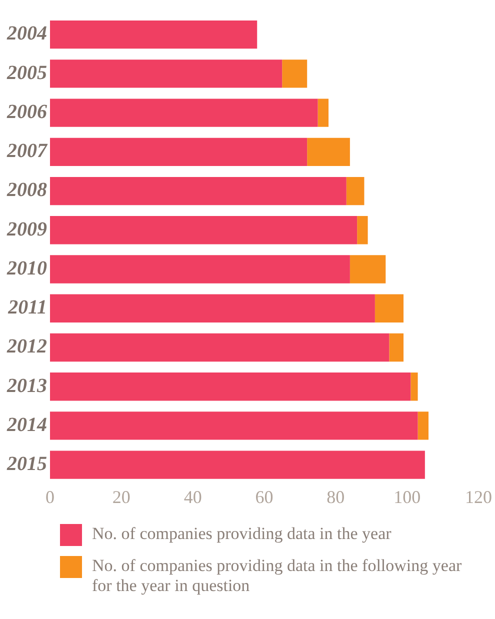  What do you see at coordinates (121, 496) in the screenshot?
I see `x-tick-label: 20` at bounding box center [121, 496].